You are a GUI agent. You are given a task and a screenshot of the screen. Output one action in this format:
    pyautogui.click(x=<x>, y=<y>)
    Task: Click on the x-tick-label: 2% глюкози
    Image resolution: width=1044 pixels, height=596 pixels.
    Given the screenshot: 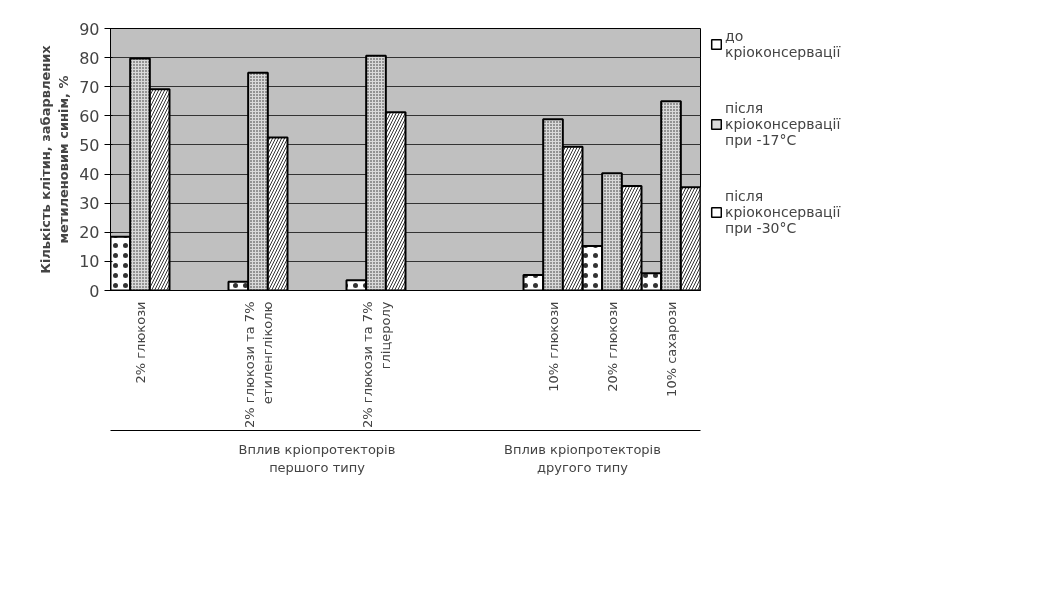 What is the action you would take?
    pyautogui.click(x=140, y=342)
    